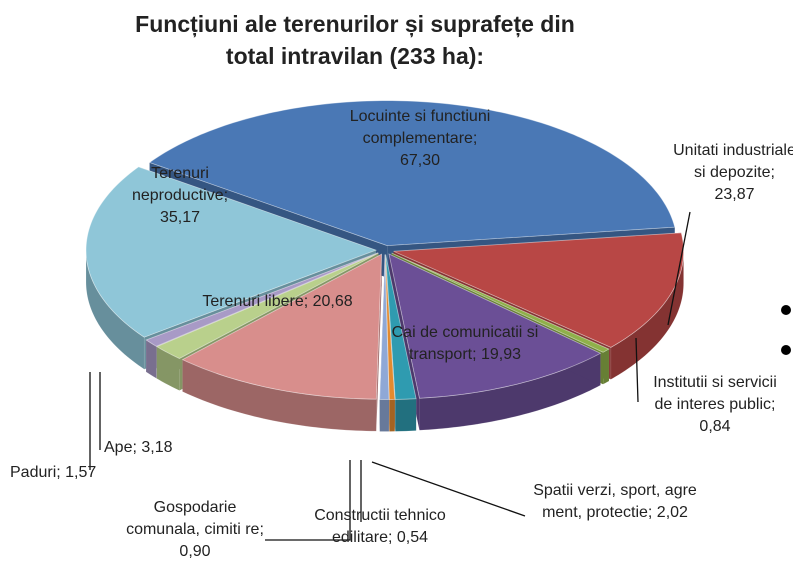  I want to click on slice-label: Paduri; 1,57, so click(60, 473).